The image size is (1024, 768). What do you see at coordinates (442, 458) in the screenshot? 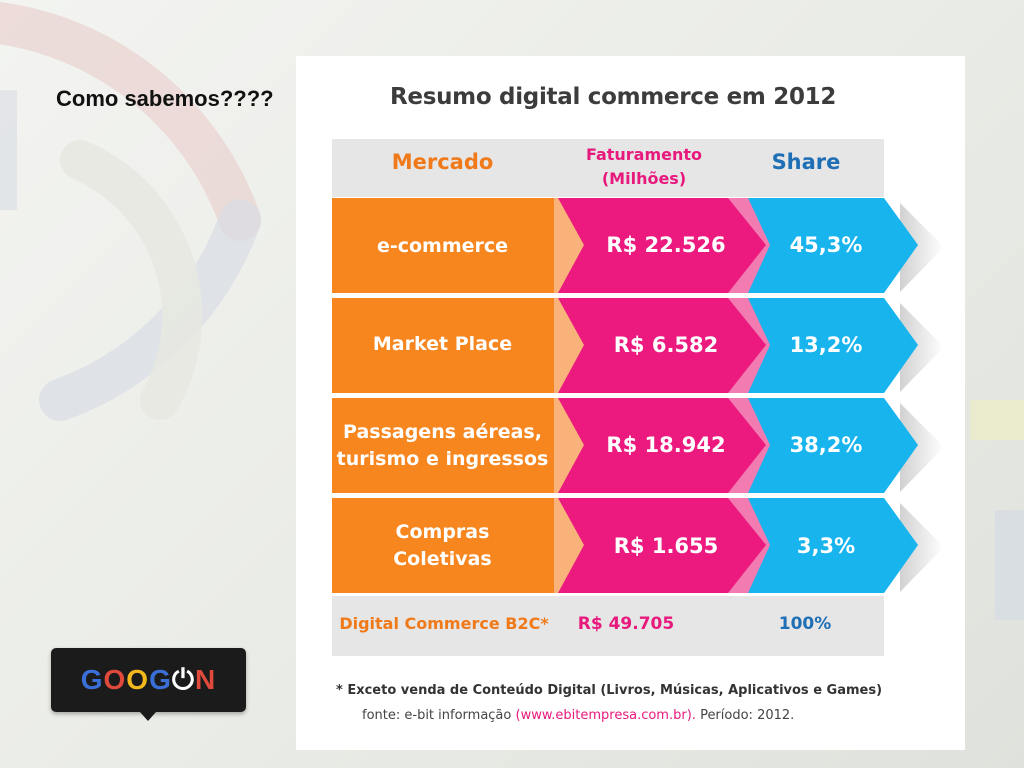
I see `row-label-line2: turismo e ingressos` at bounding box center [442, 458].